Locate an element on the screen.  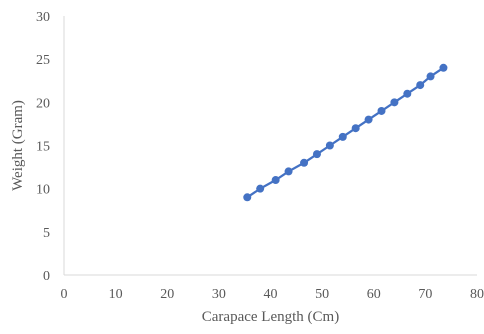
x-tick-label: 20 is located at coordinates (167, 294).